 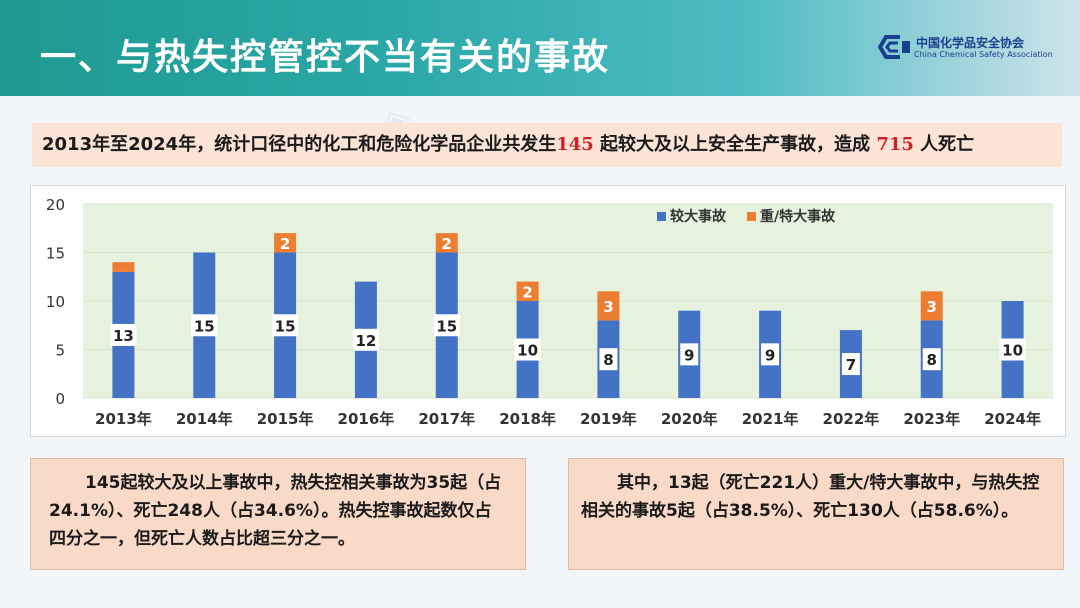 What do you see at coordinates (366, 419) in the screenshot?
I see `x-tick-label: 2016年` at bounding box center [366, 419].